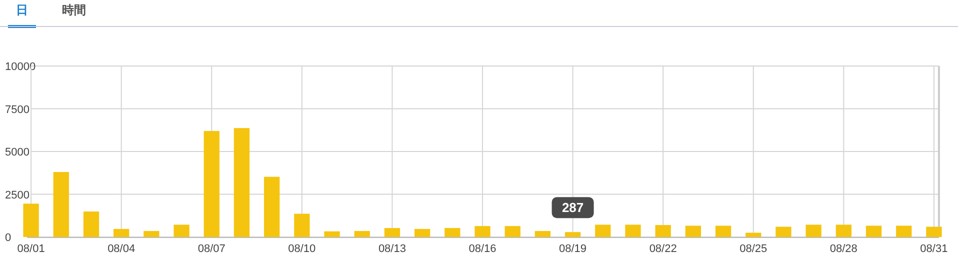  What do you see at coordinates (663, 249) in the screenshot?
I see `x-tick-label: 08/22` at bounding box center [663, 249].